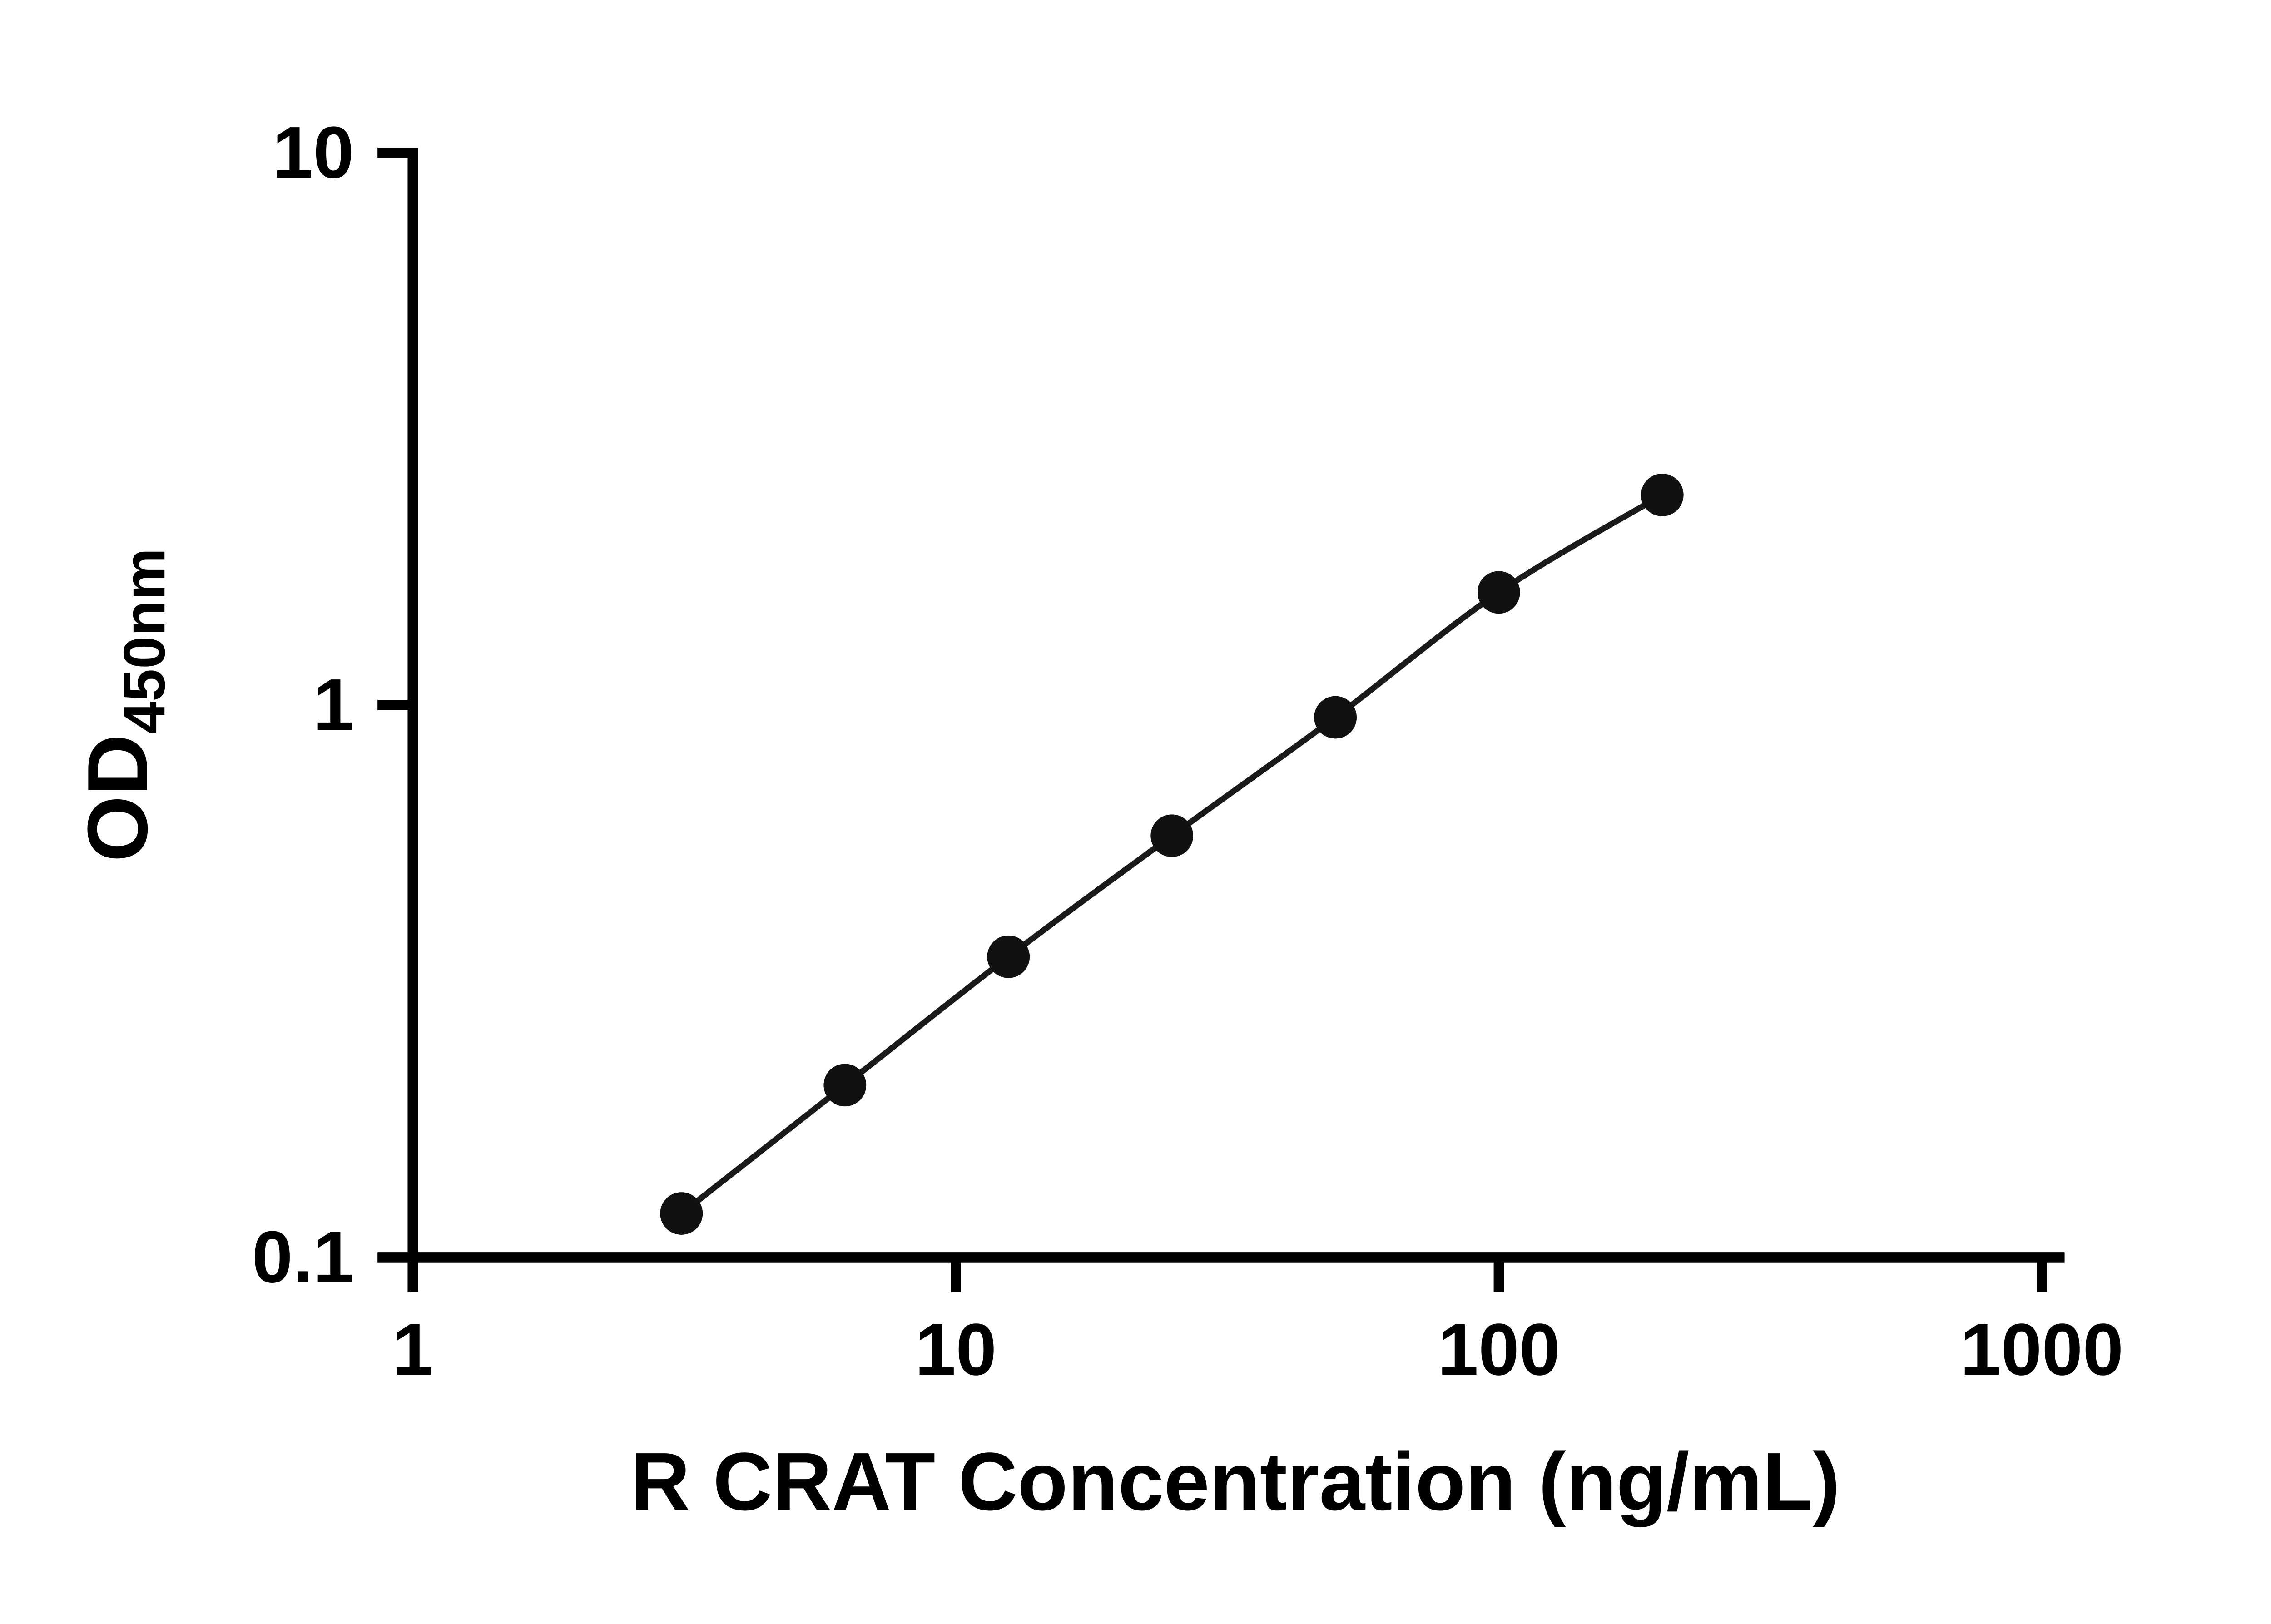  I want to click on x-tick-label: 10, so click(956, 1350).